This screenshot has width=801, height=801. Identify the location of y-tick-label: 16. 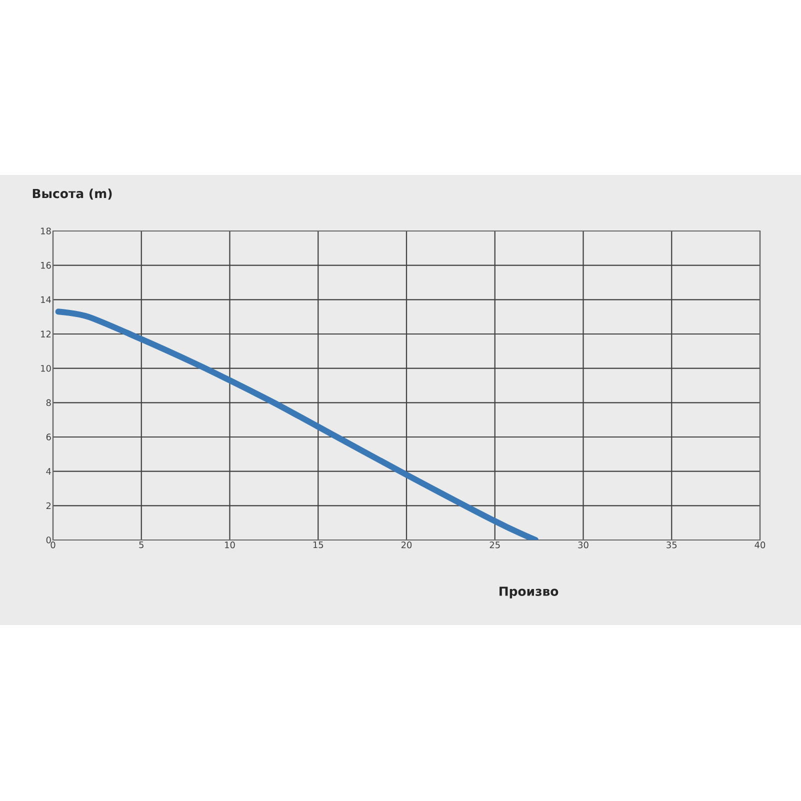
(46, 265).